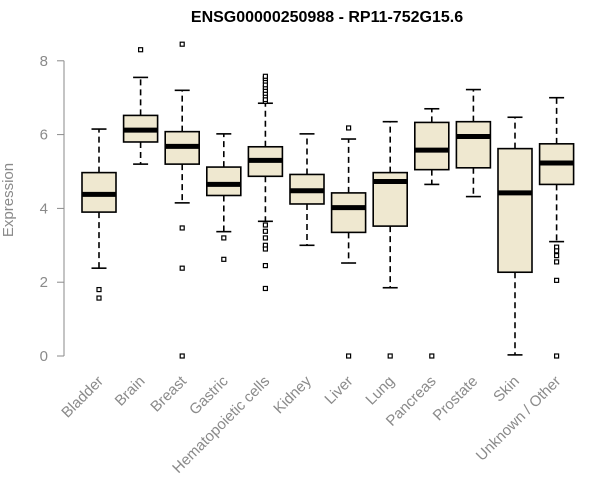 Image resolution: width=600 pixels, height=500 pixels. Describe the element at coordinates (506, 389) in the screenshot. I see `category-label: Skin` at that location.